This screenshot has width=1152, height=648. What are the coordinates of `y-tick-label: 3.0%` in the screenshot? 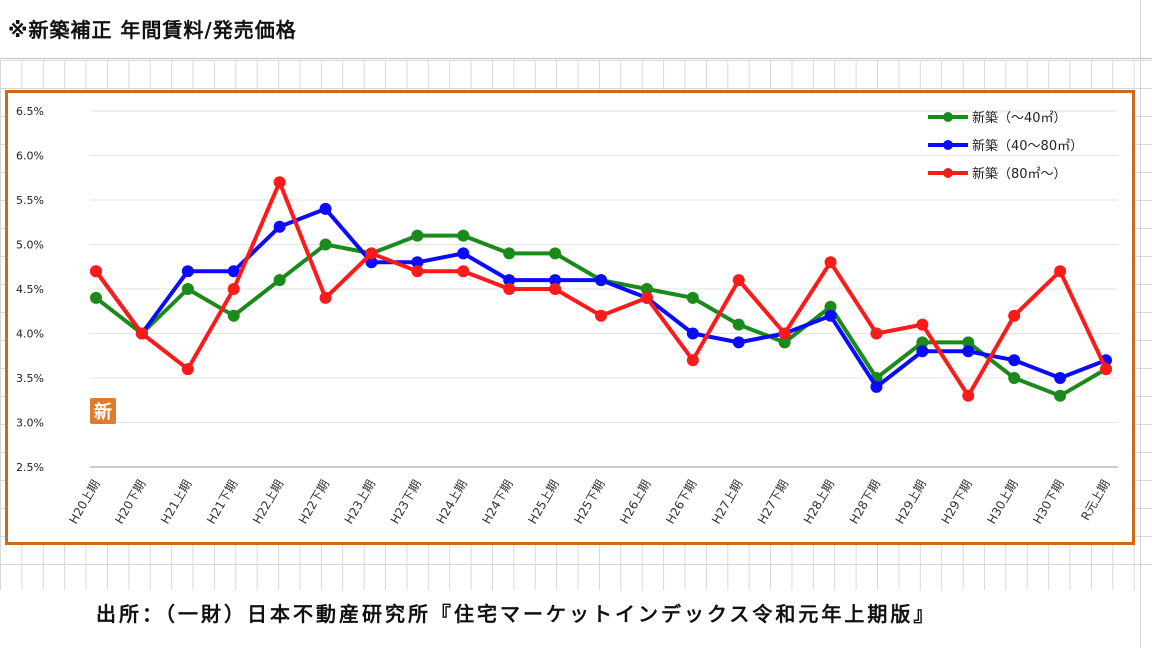 It's located at (30, 423).